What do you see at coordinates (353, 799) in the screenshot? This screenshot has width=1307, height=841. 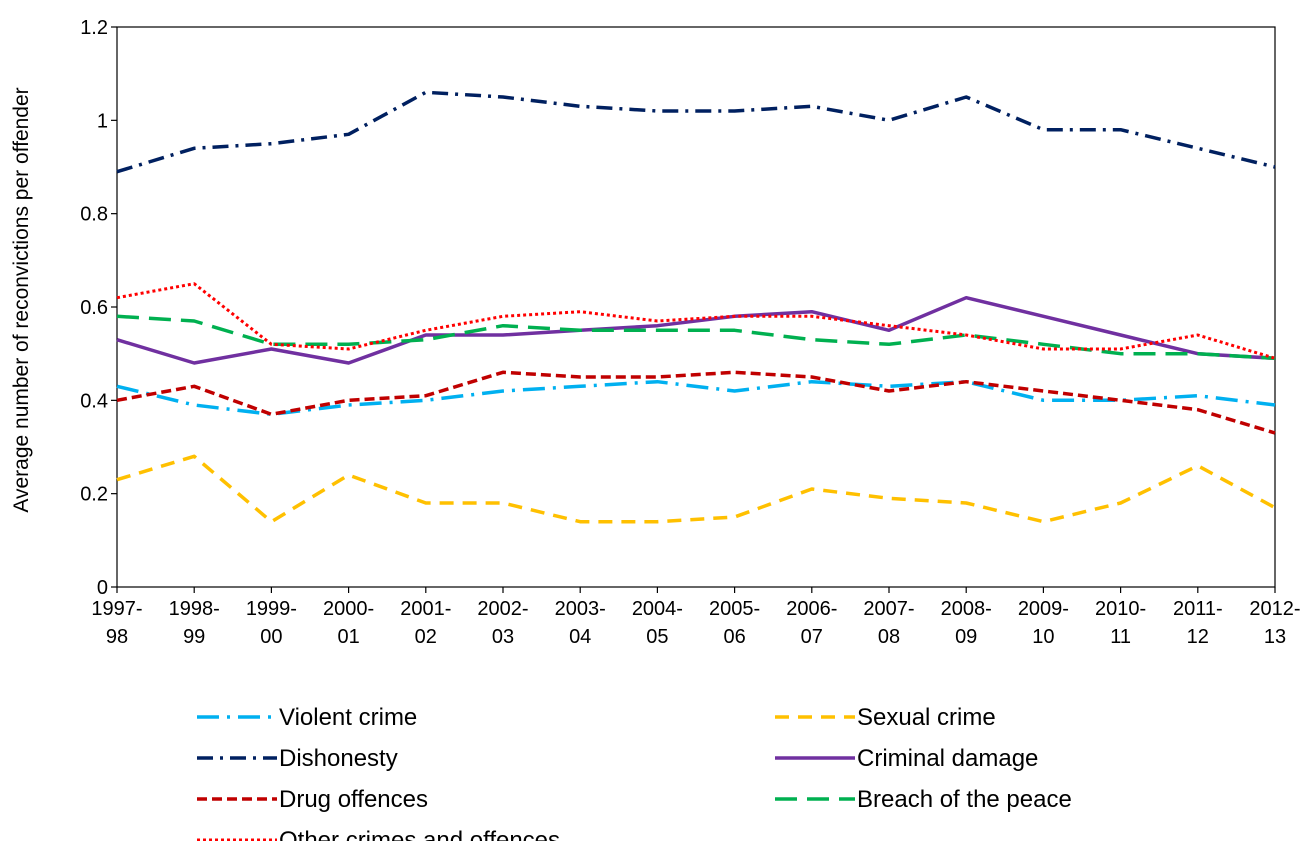 I see `legend-label-drug-offences: Drug offences` at bounding box center [353, 799].